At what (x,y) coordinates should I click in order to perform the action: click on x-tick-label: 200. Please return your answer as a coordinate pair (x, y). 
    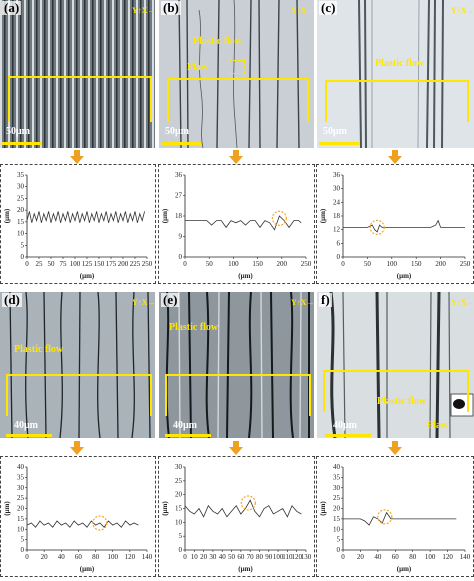
    Looking at the image, I should click on (440, 264).